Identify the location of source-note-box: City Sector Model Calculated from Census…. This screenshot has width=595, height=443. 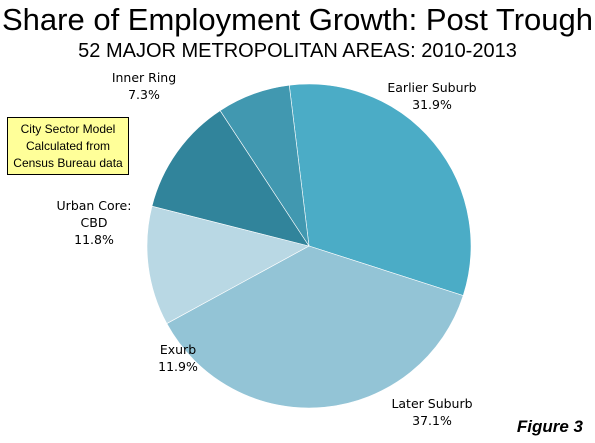
(68, 146).